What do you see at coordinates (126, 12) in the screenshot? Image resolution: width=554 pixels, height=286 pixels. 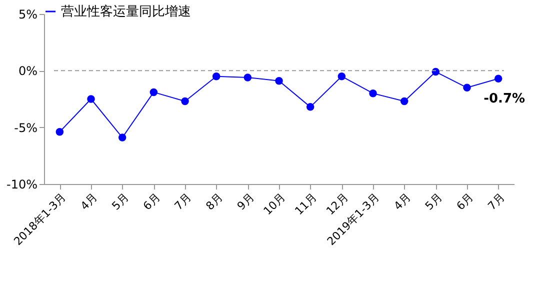 I see `text: 营业性客运量同比增速` at bounding box center [126, 12].